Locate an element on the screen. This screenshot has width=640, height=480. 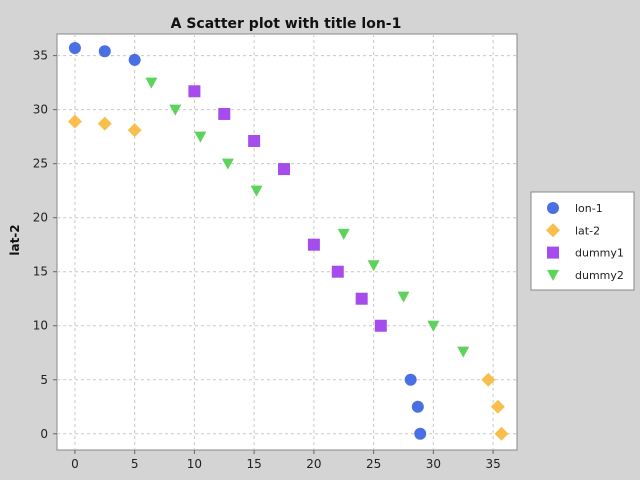
y-tick-label: 0 is located at coordinates (44, 434).